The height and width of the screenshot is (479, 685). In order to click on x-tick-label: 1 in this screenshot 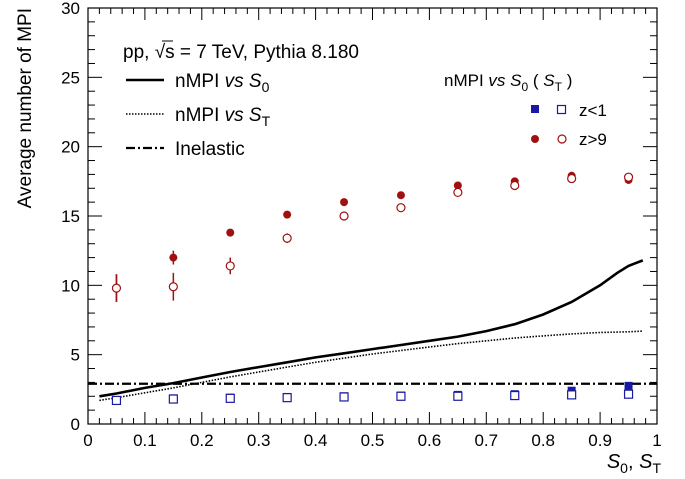, I will do `click(656, 440)`.